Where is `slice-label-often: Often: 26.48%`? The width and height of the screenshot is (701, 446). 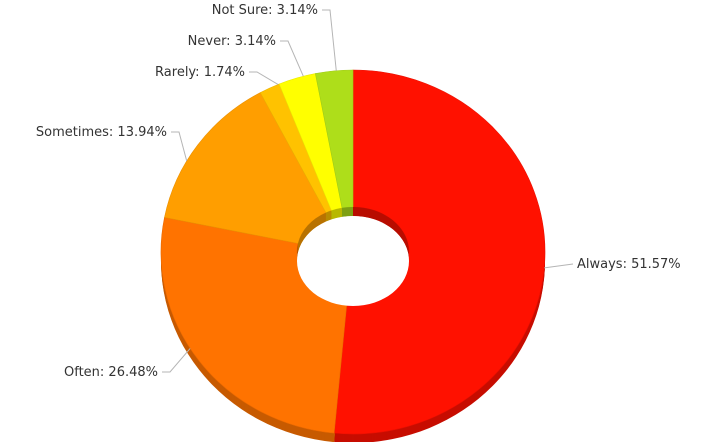 slice-label-often: Often: 26.48% is located at coordinates (111, 372).